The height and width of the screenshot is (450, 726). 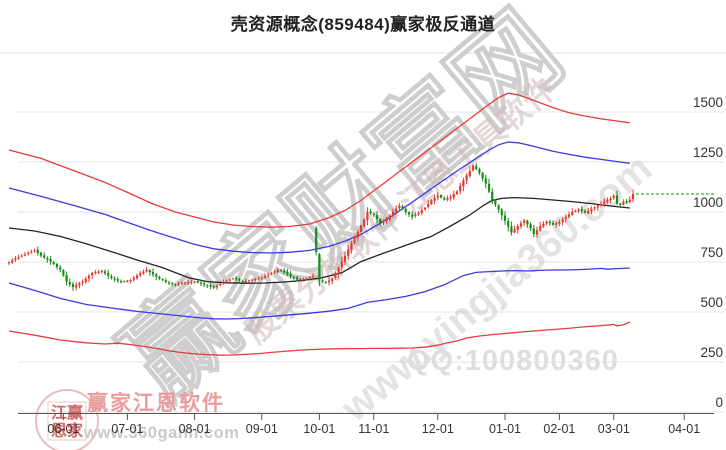 What do you see at coordinates (319, 338) in the screenshot?
I see `band-lower-outer` at bounding box center [319, 338].